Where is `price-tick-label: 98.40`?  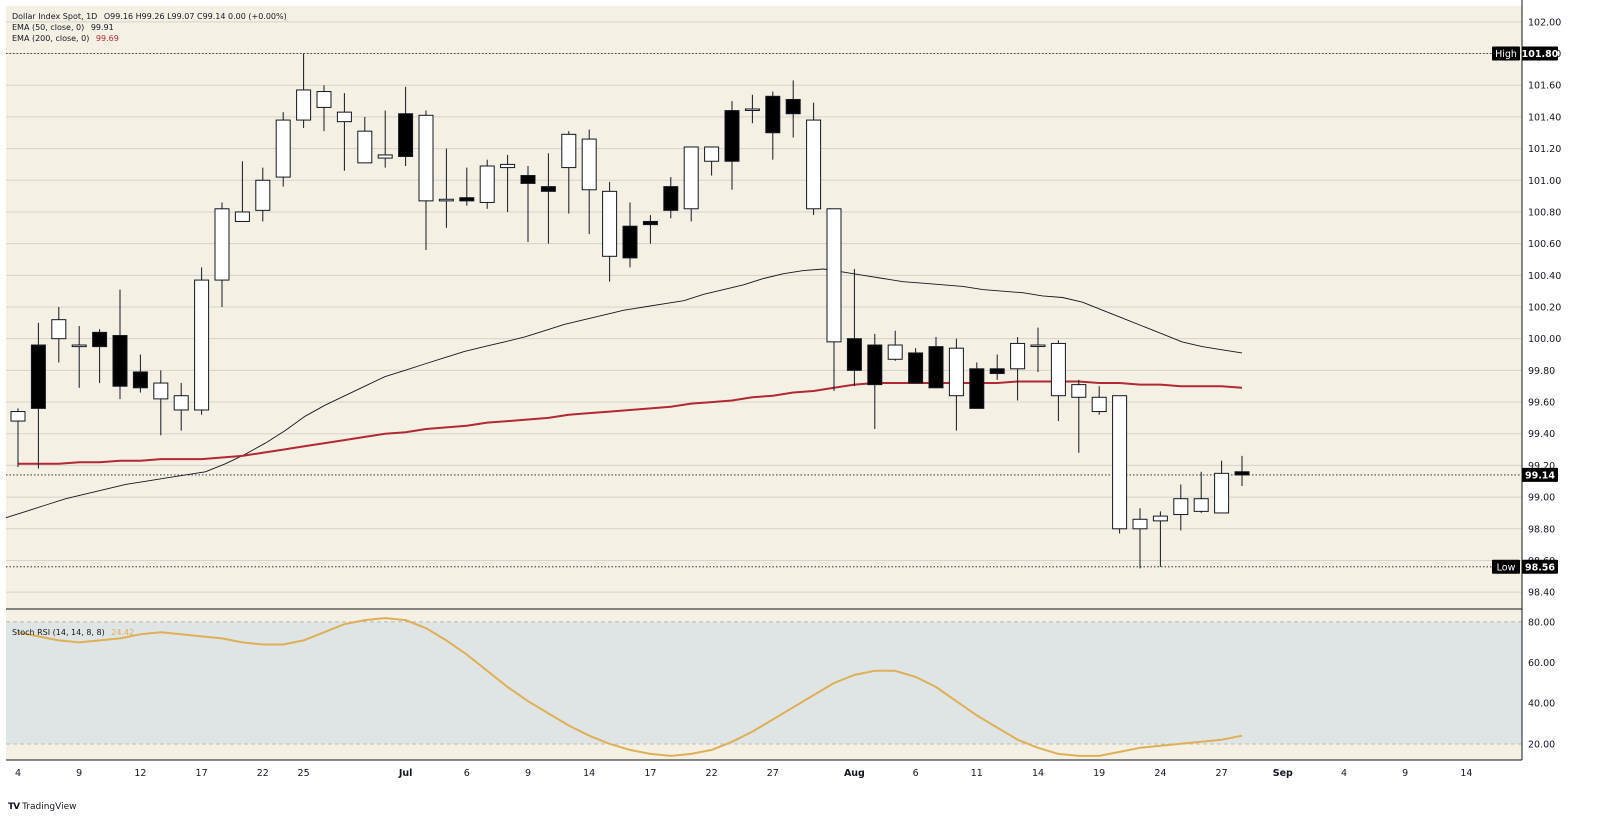 price-tick-label: 98.40 is located at coordinates (1541, 593).